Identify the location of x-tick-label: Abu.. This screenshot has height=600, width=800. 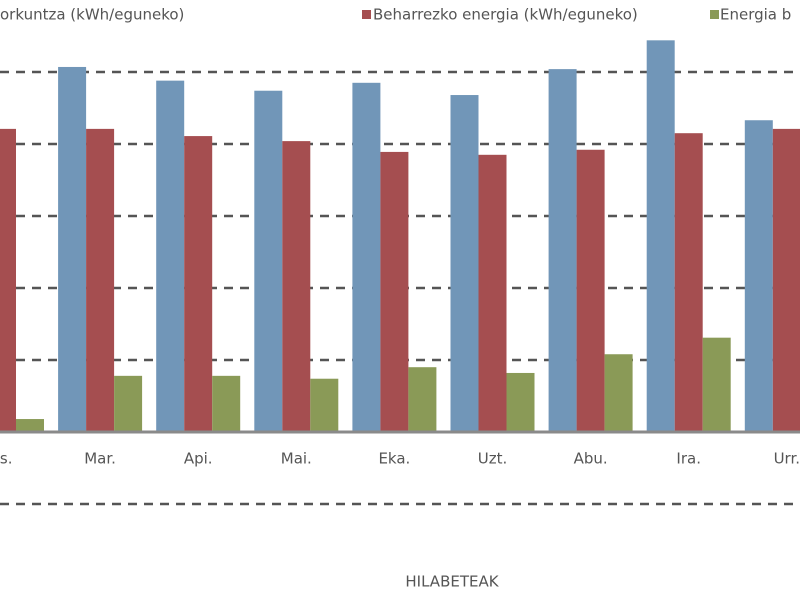
(591, 459).